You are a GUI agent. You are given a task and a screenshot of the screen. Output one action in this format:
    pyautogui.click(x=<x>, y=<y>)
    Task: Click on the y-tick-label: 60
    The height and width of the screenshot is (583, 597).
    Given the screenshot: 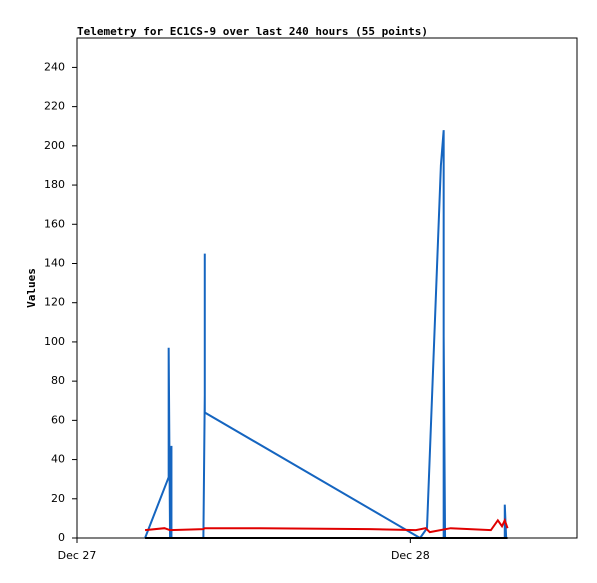 What is the action you would take?
    pyautogui.click(x=58, y=419)
    